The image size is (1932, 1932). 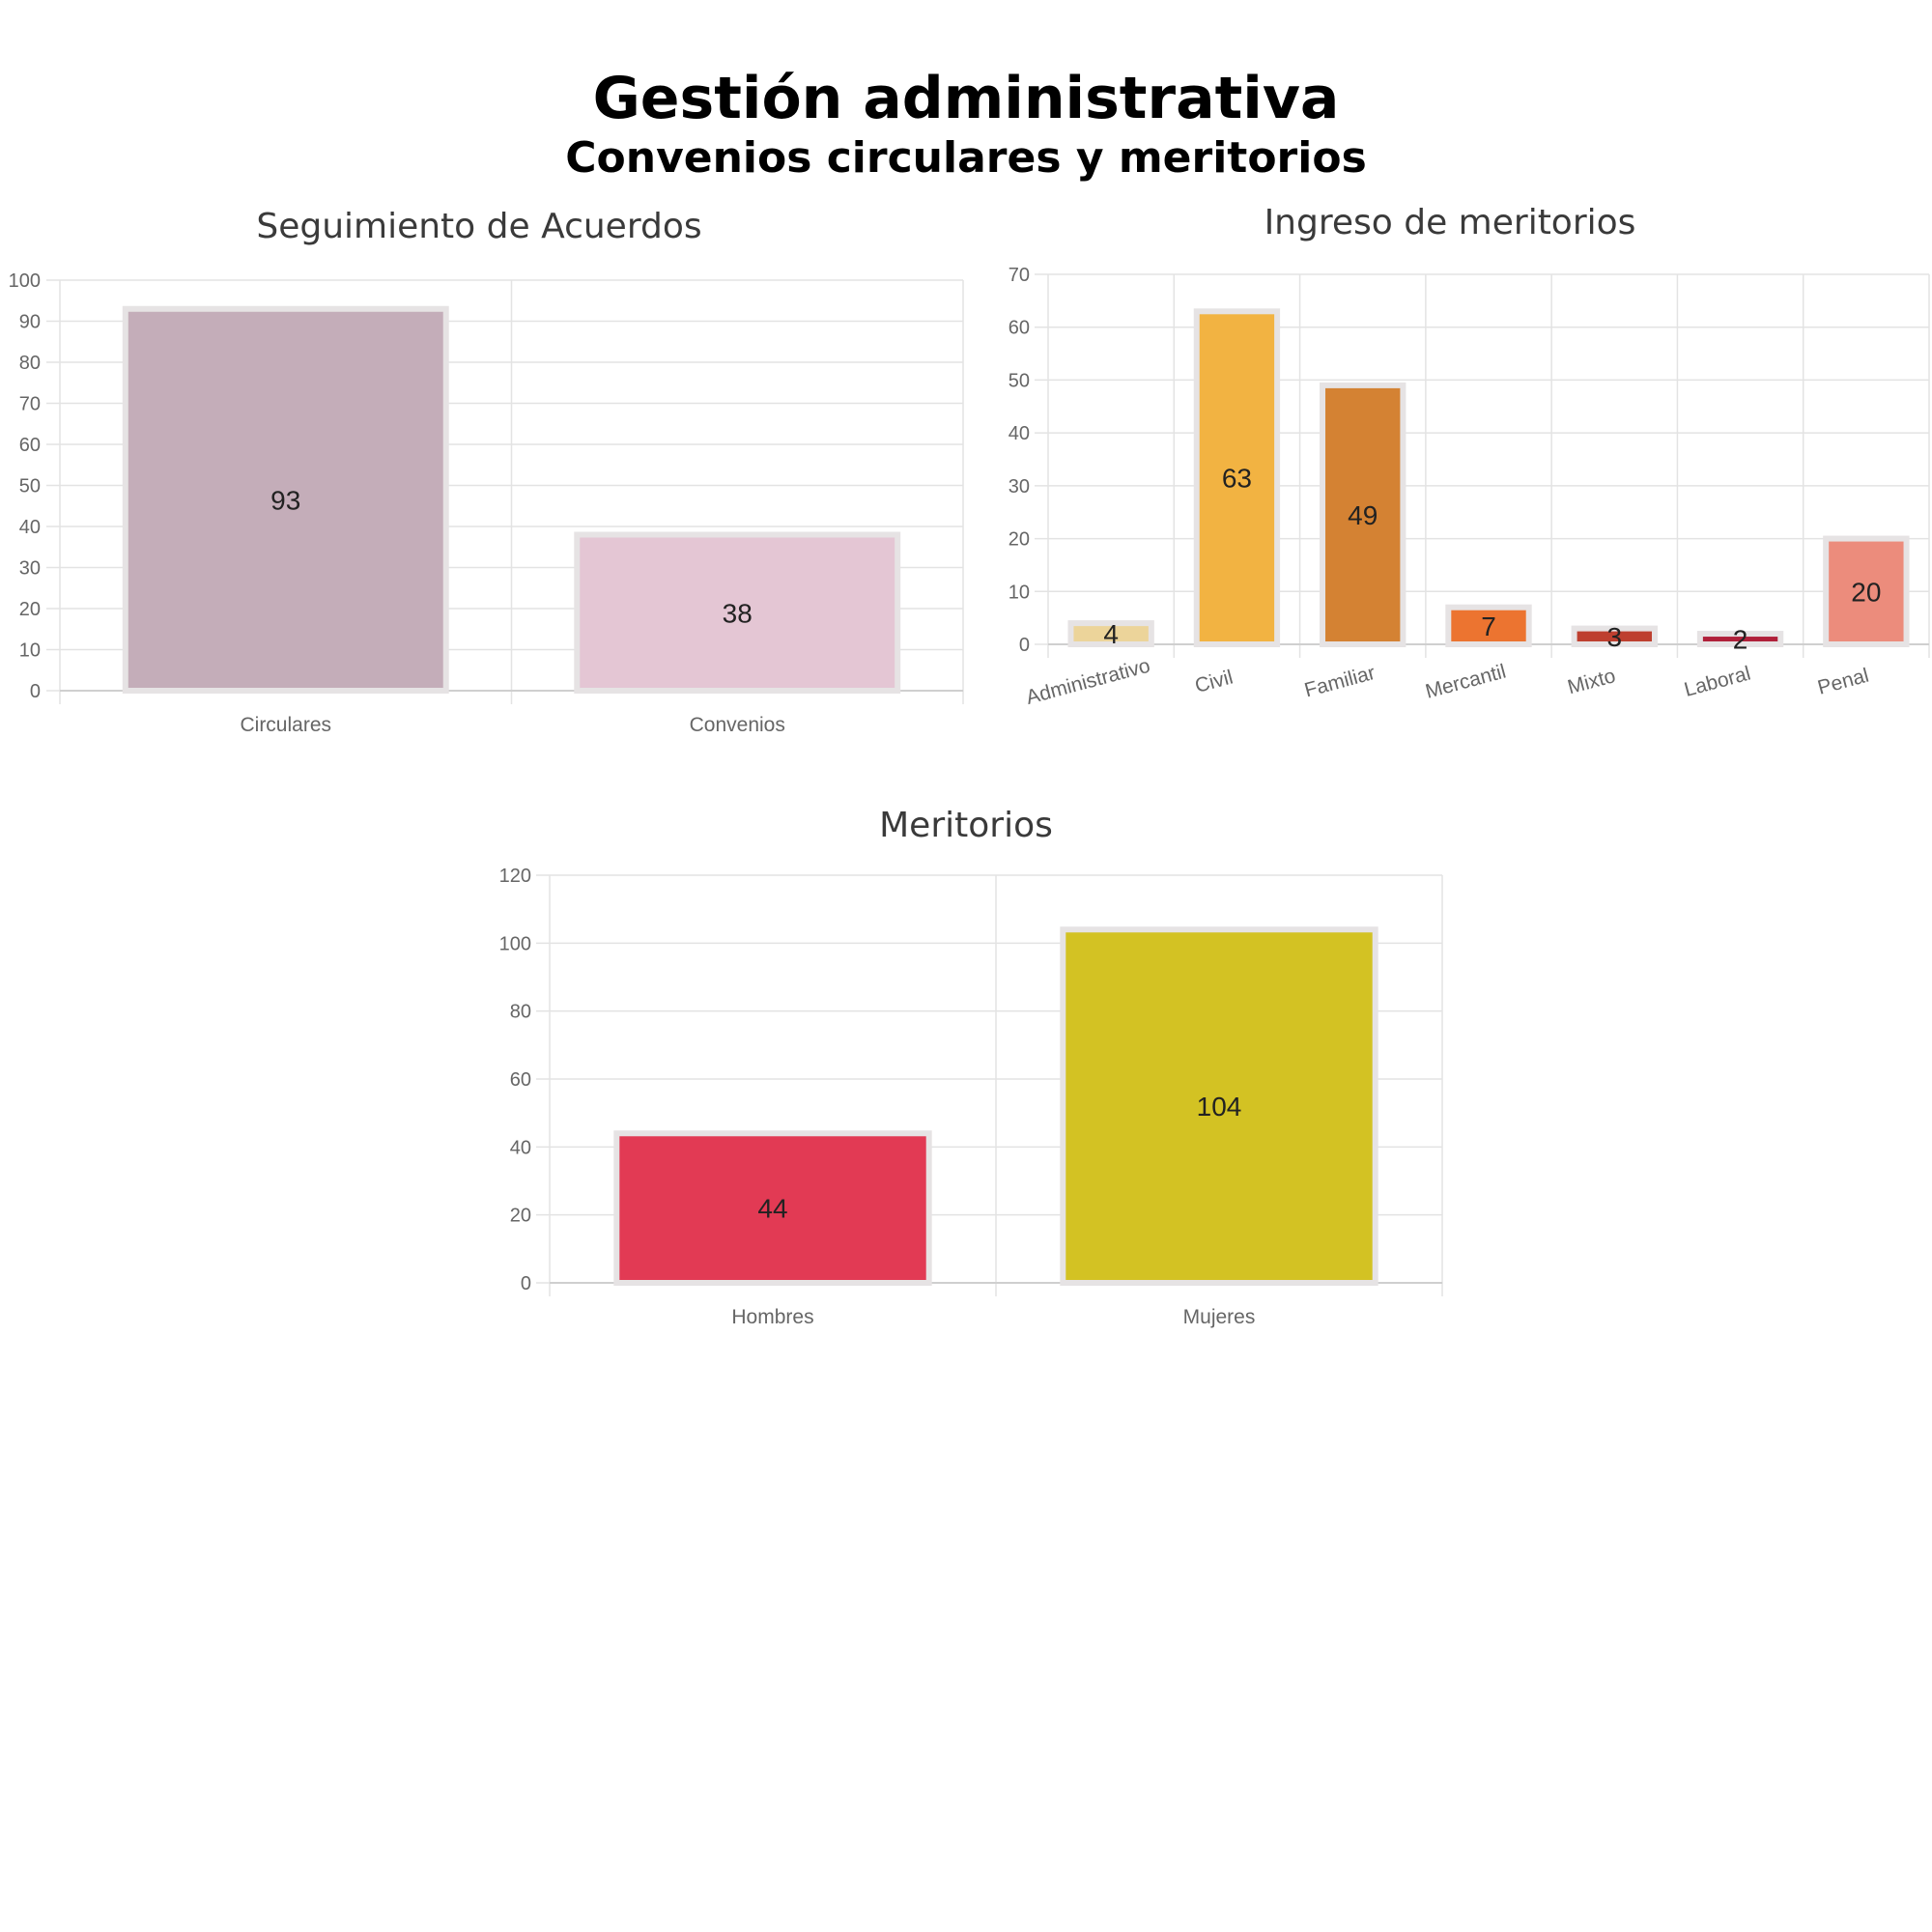 I want to click on bar-mercantil, so click(x=1488, y=626).